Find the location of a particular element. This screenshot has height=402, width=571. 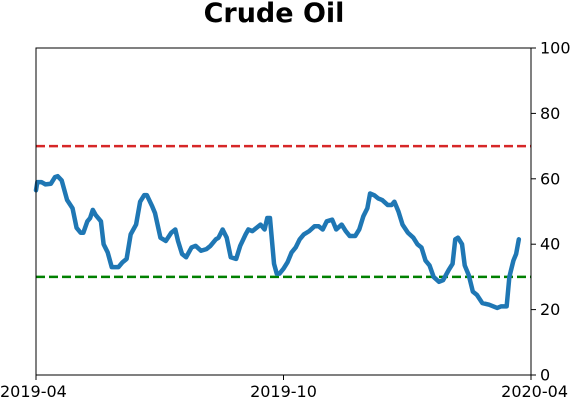

x-tick-label: 2019-04 is located at coordinates (33, 391).